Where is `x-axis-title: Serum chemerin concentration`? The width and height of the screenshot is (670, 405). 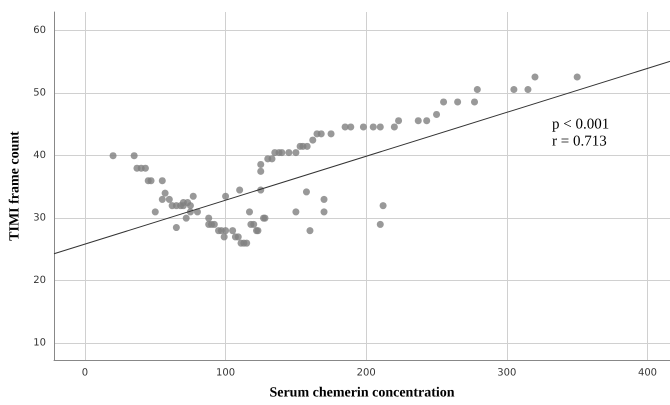 x-axis-title: Serum chemerin concentration is located at coordinates (362, 393).